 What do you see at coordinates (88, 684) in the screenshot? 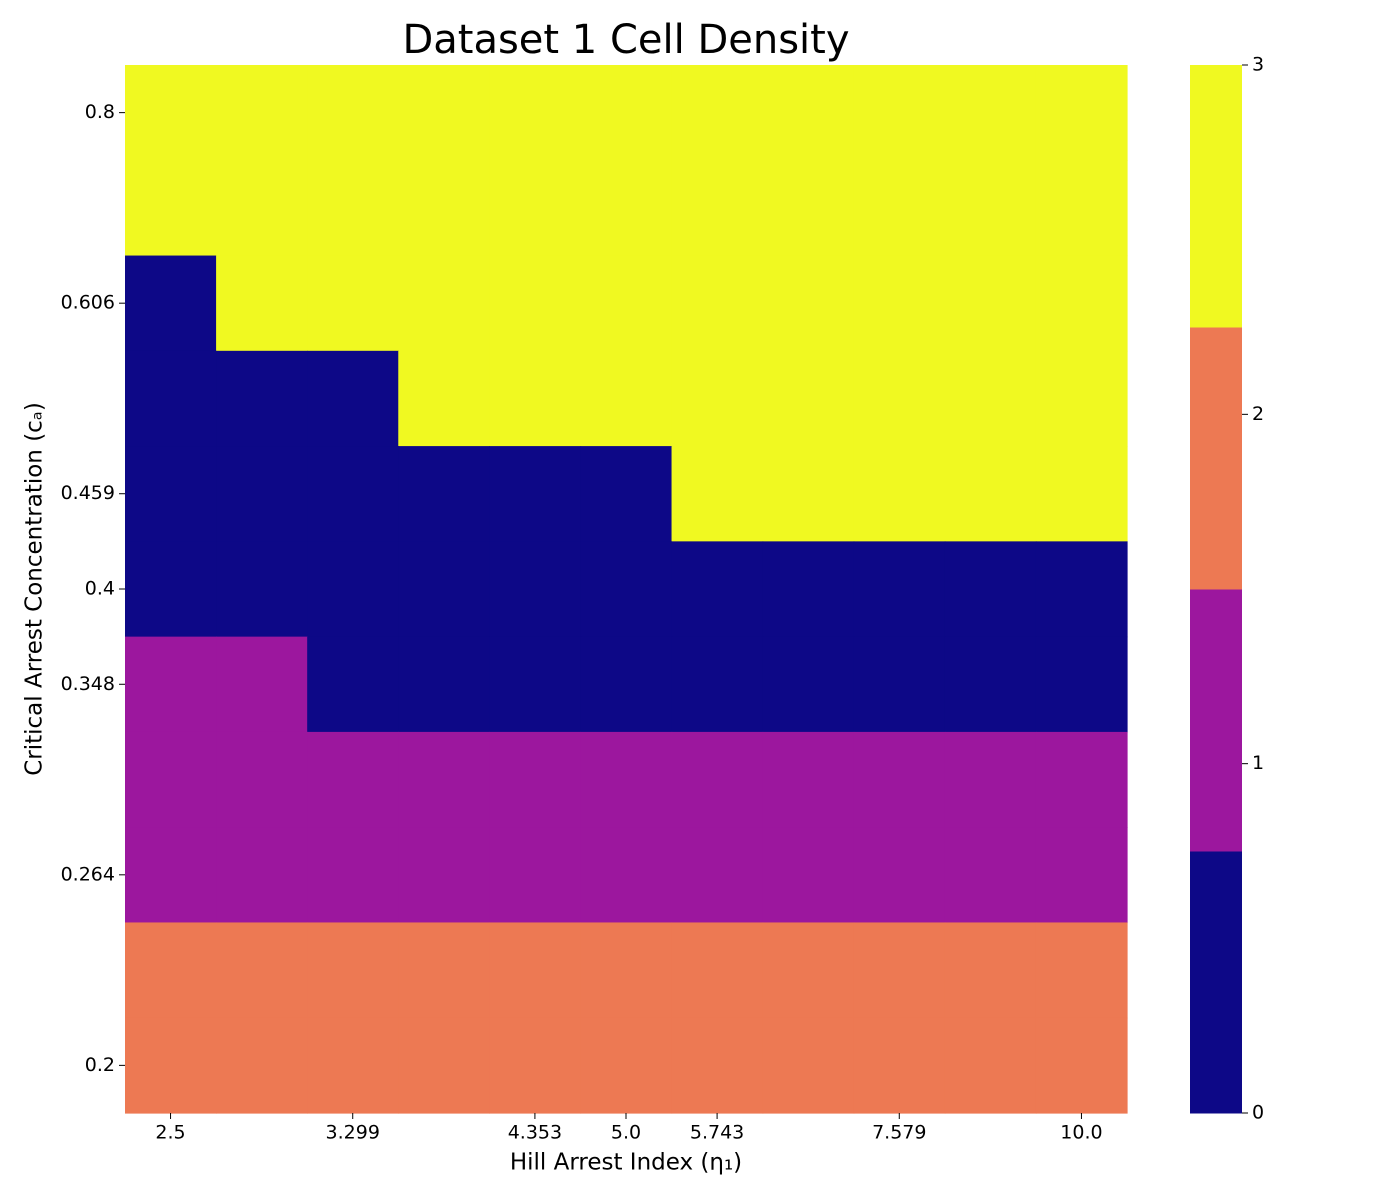
I see `y-tick-label: 0.348` at bounding box center [88, 684].